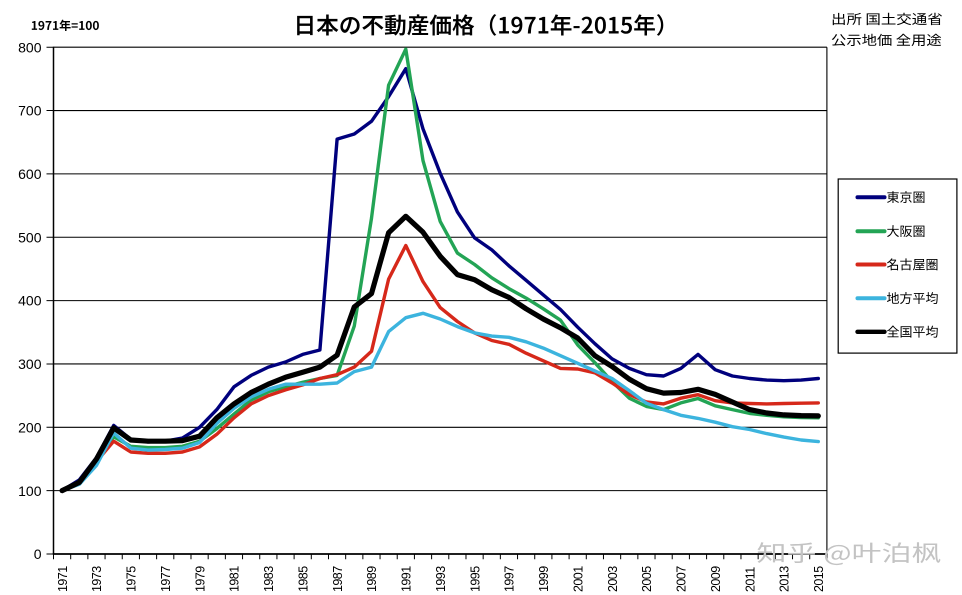 The image size is (962, 595). What do you see at coordinates (372, 579) in the screenshot?
I see `svg-text: 1989` at bounding box center [372, 579].